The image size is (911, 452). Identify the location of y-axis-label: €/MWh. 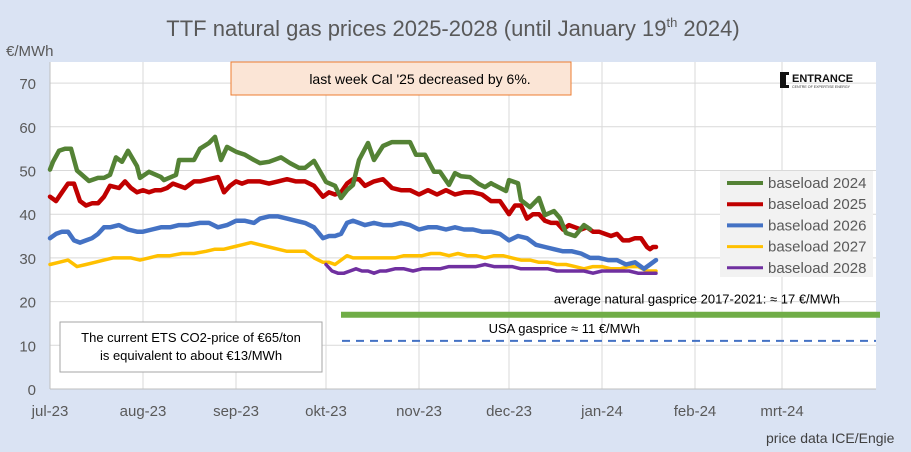
(30, 51).